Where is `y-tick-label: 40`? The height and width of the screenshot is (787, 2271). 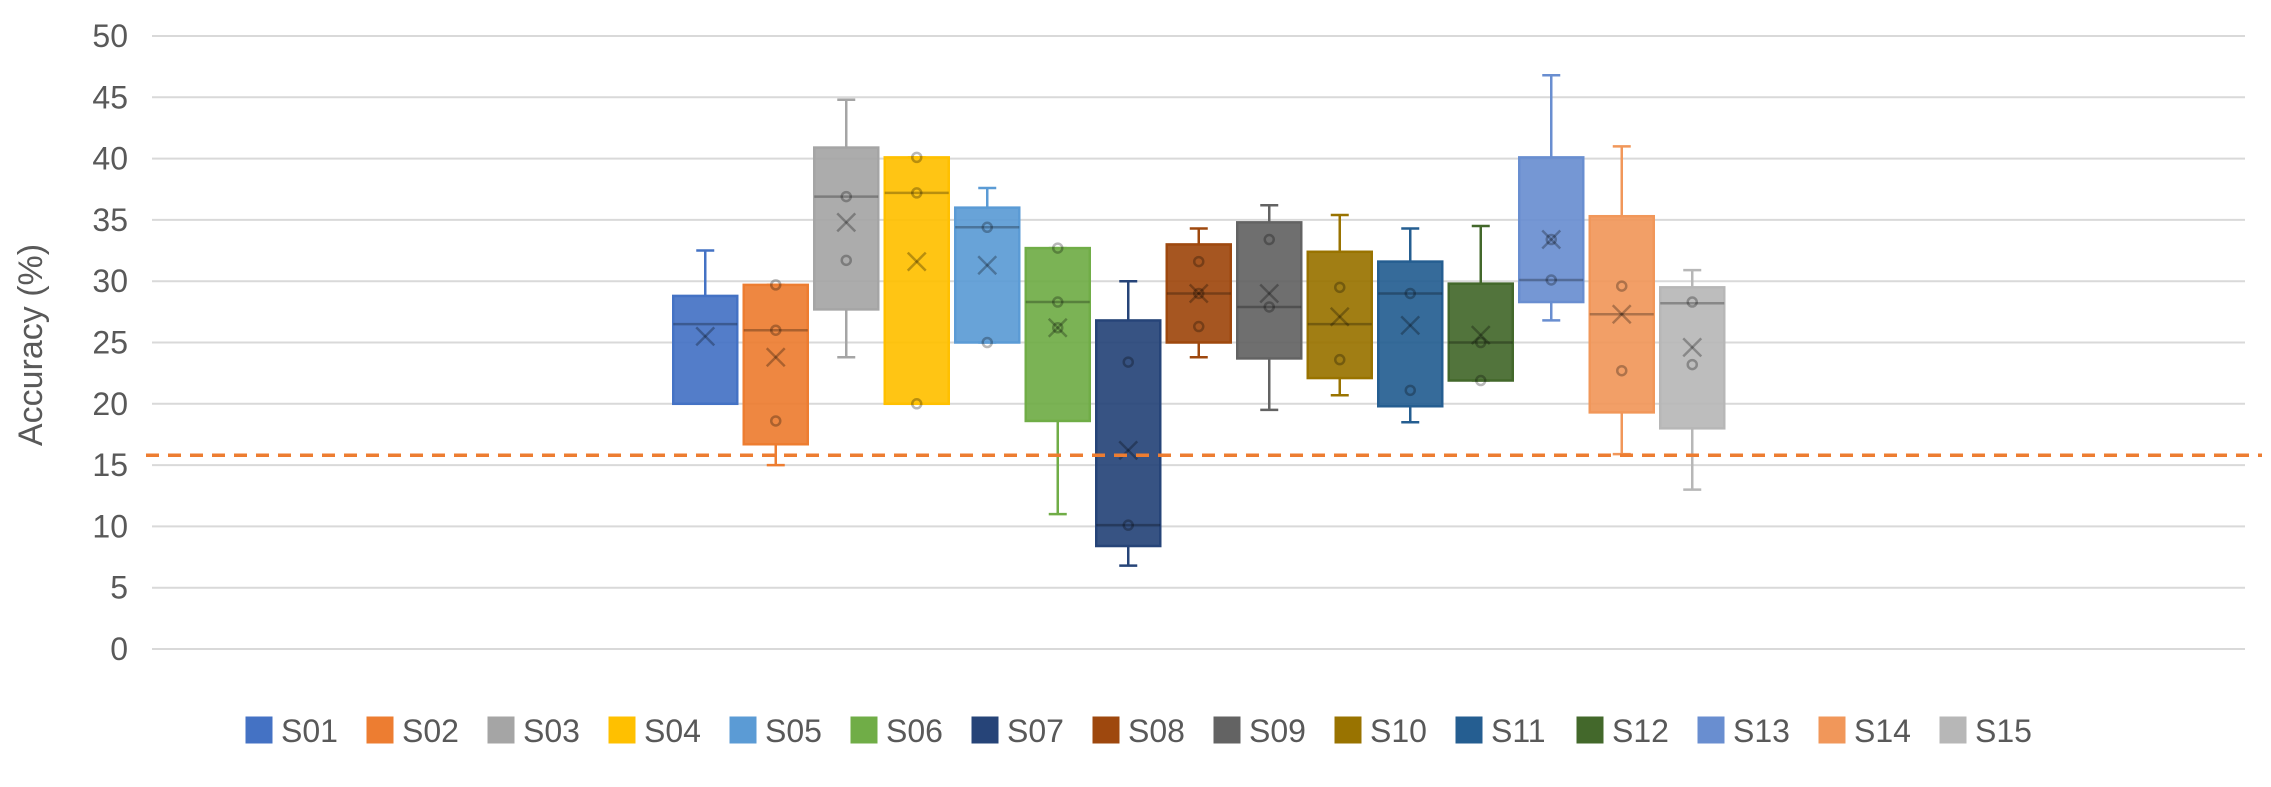 y-tick-label: 40 is located at coordinates (110, 159).